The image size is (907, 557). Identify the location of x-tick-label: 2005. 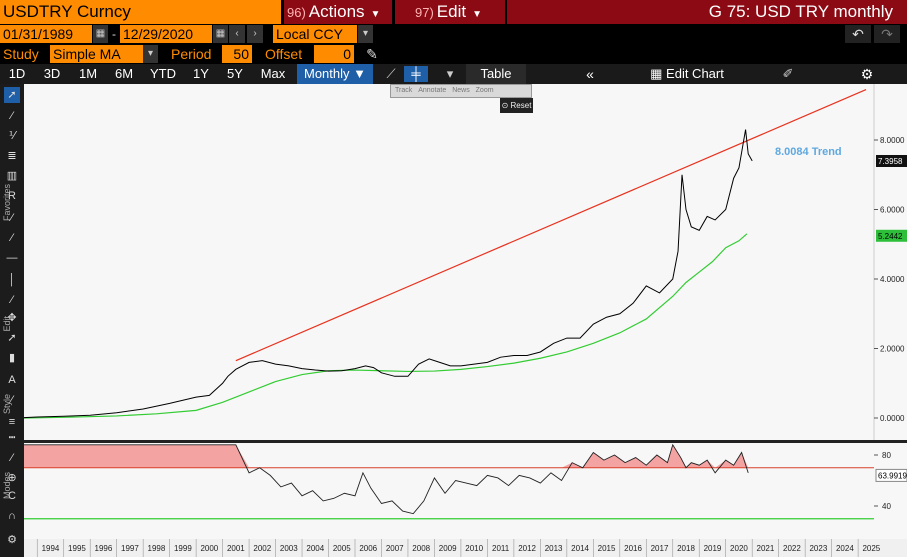
(342, 548).